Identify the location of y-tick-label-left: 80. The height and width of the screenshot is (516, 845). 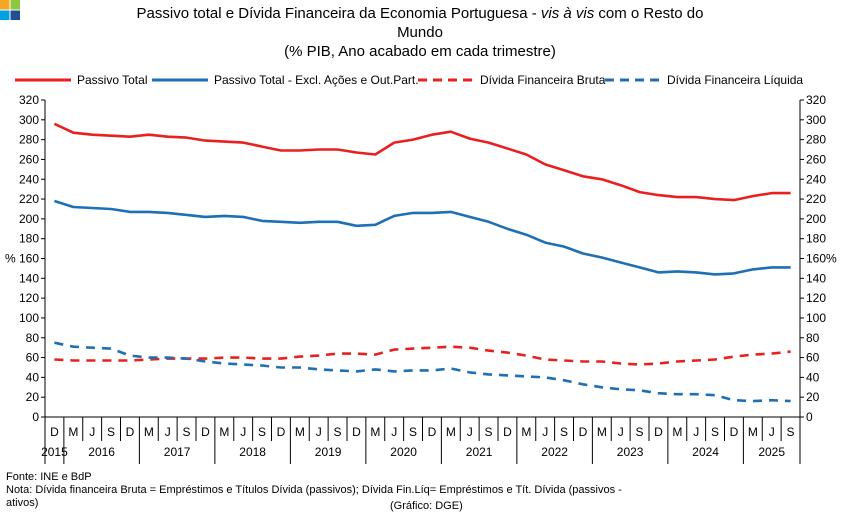
(33, 338).